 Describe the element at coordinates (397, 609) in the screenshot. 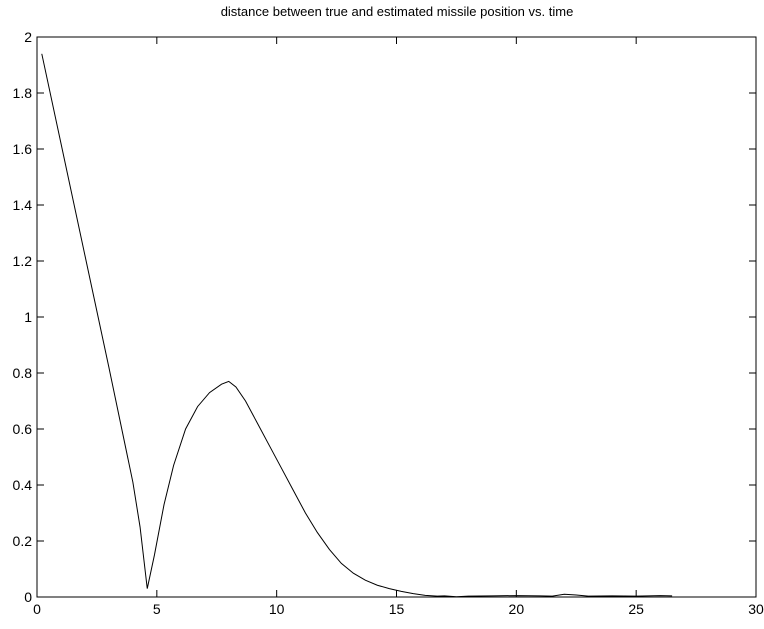

I see `x-tick-label: 15` at that location.